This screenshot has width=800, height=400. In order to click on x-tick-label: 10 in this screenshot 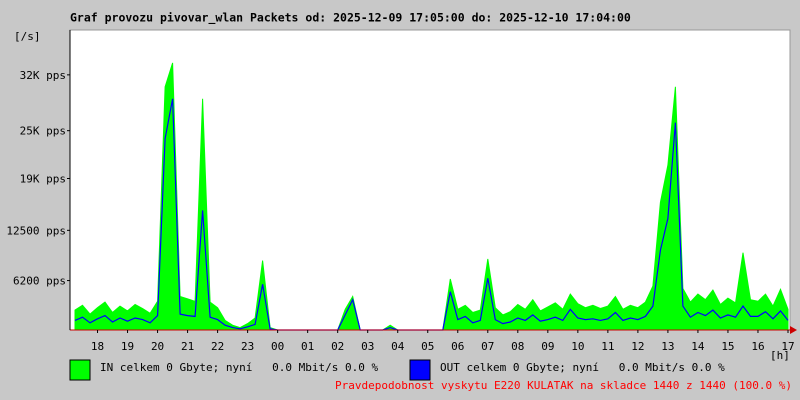, I will do `click(577, 346)`.